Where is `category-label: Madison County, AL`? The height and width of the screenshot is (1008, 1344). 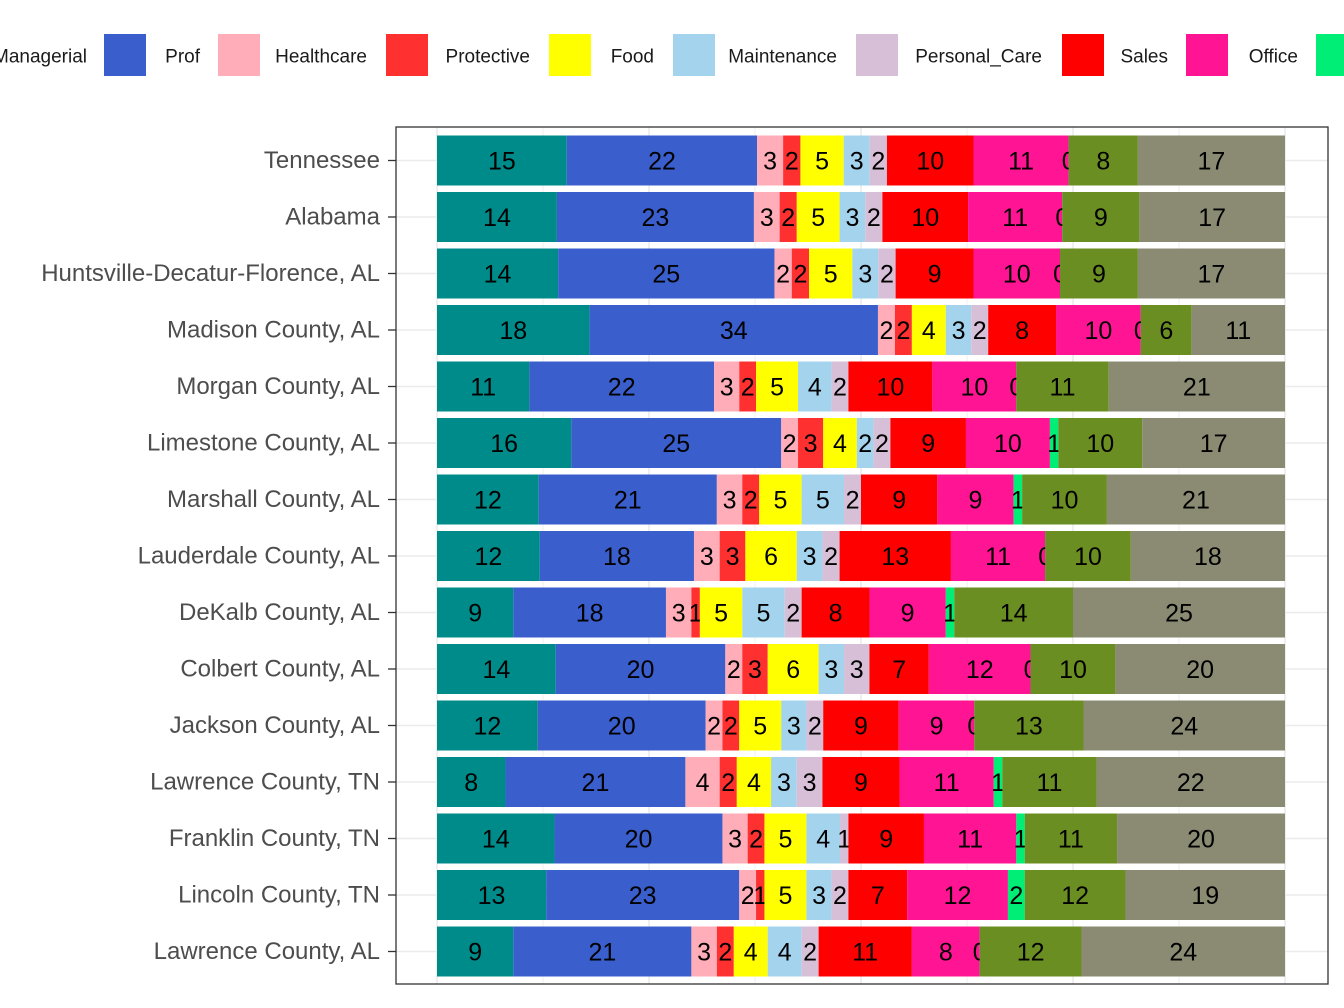
category-label: Madison County, AL is located at coordinates (273, 330).